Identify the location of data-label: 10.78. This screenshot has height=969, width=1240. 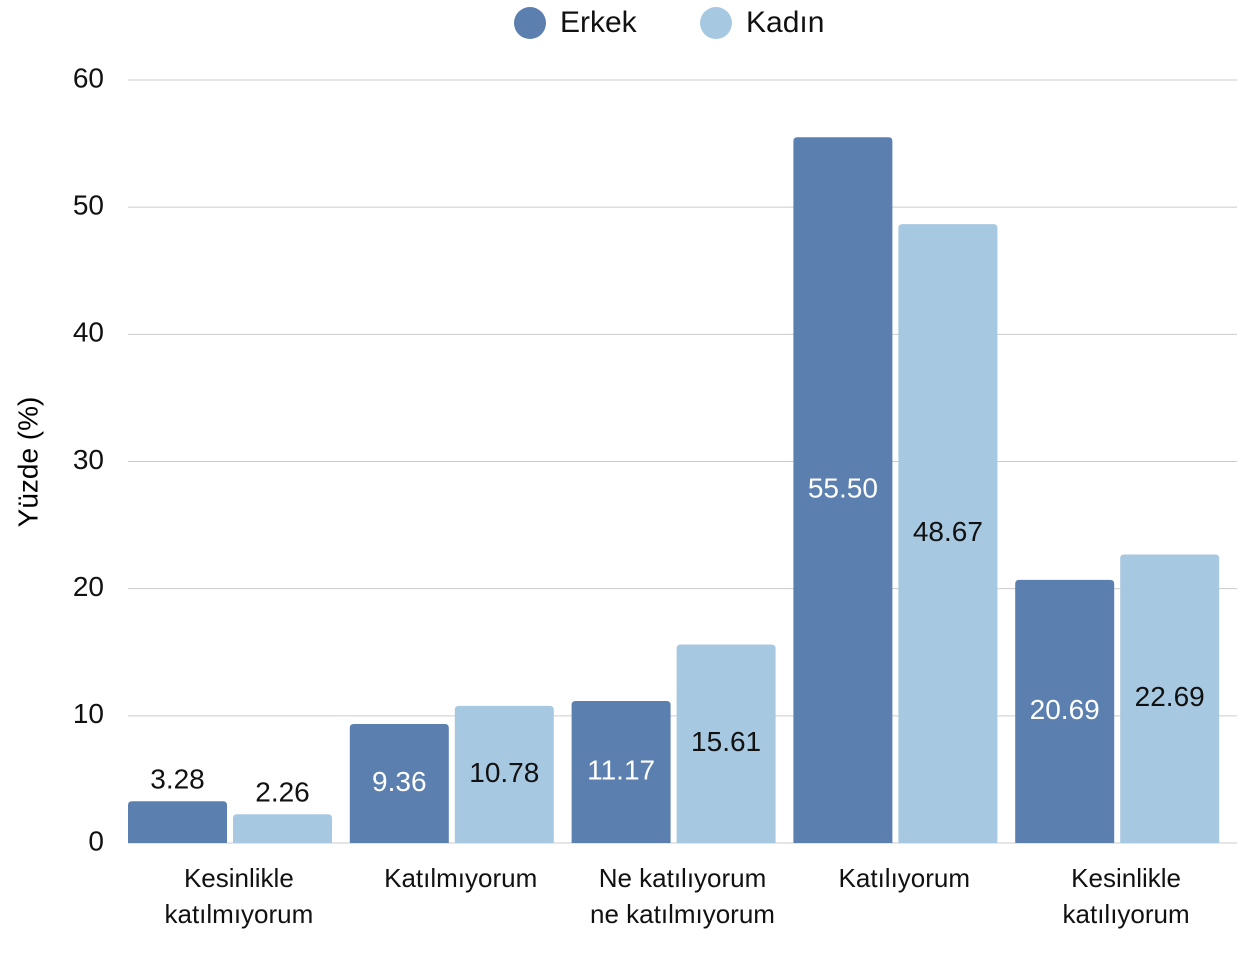
(504, 772).